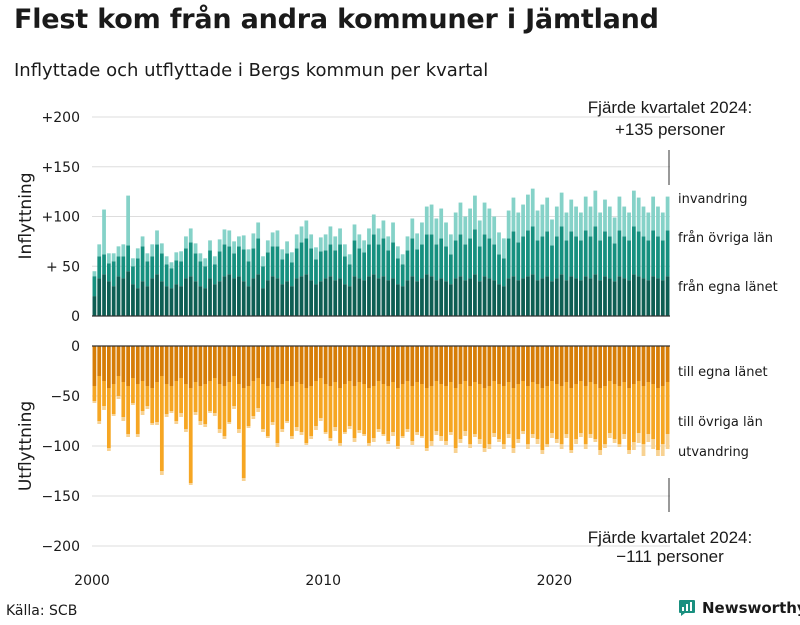  Describe the element at coordinates (61, 447) in the screenshot. I see `ytick-label-bottom: −100` at that location.